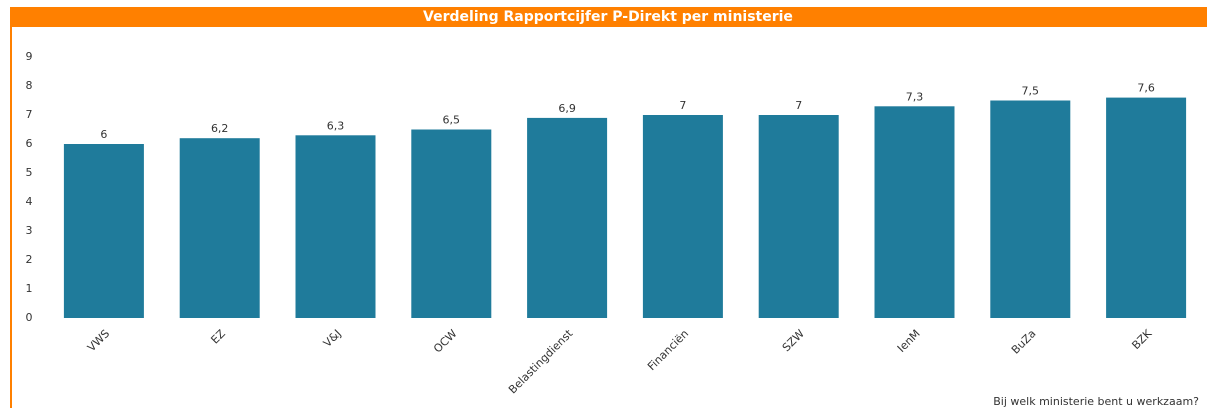 The width and height of the screenshot is (1207, 408). I want to click on x-tick-label: BZK, so click(1142, 339).